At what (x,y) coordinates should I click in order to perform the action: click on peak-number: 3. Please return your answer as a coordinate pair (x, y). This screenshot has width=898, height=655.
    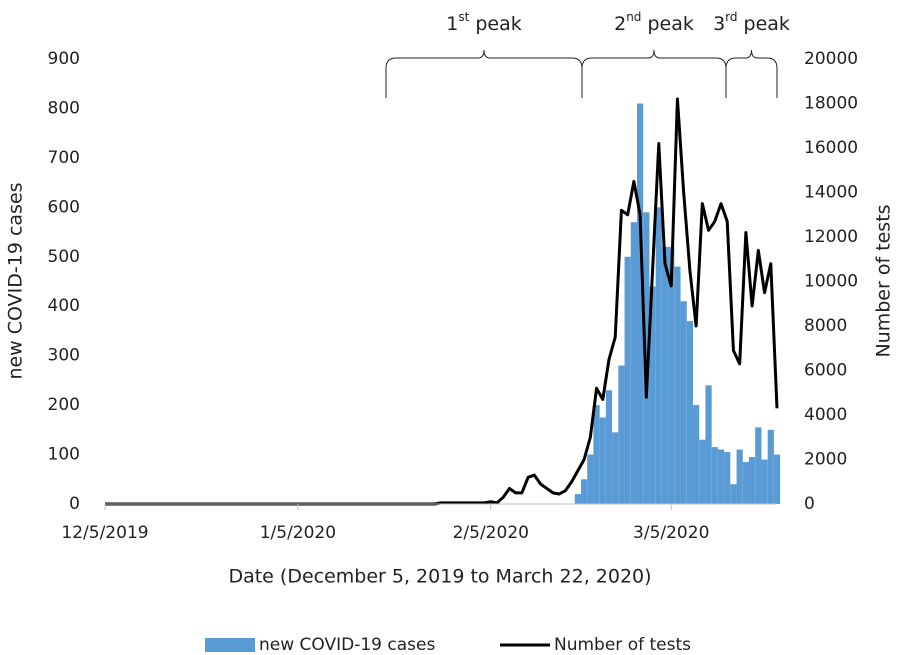
    Looking at the image, I should click on (719, 24).